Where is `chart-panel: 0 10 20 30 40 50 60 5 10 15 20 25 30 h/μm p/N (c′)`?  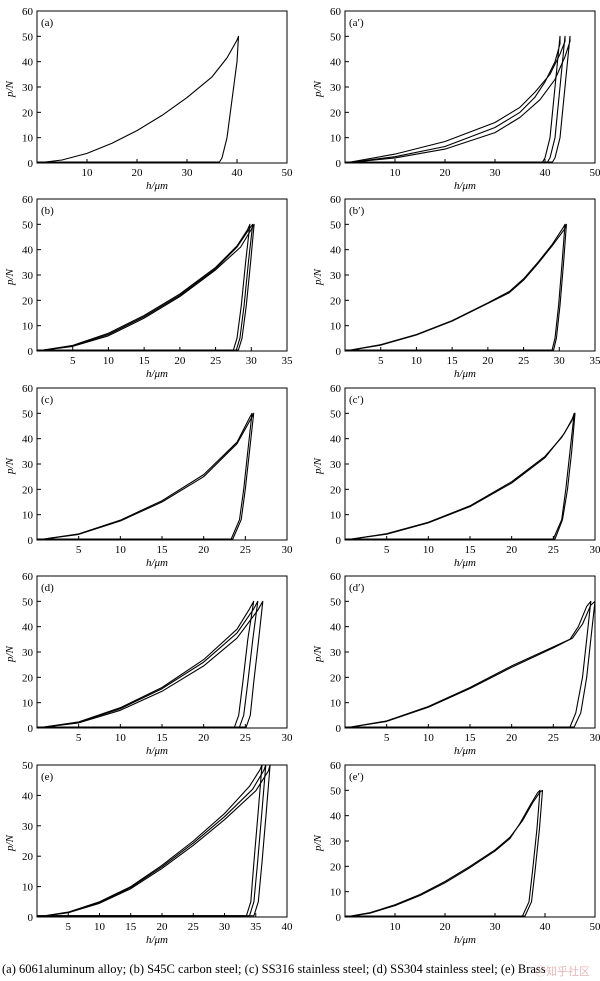 chart-panel: 0 10 20 30 40 50 60 5 10 15 20 25 30 h/μm p/N (c′) is located at coordinates (456, 476).